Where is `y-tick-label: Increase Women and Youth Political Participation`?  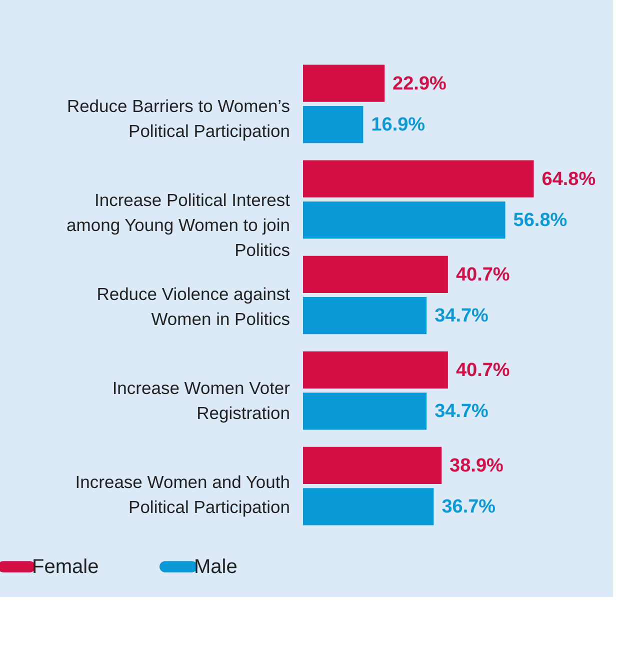
y-tick-label: Increase Women and Youth Political Participation is located at coordinates (182, 494).